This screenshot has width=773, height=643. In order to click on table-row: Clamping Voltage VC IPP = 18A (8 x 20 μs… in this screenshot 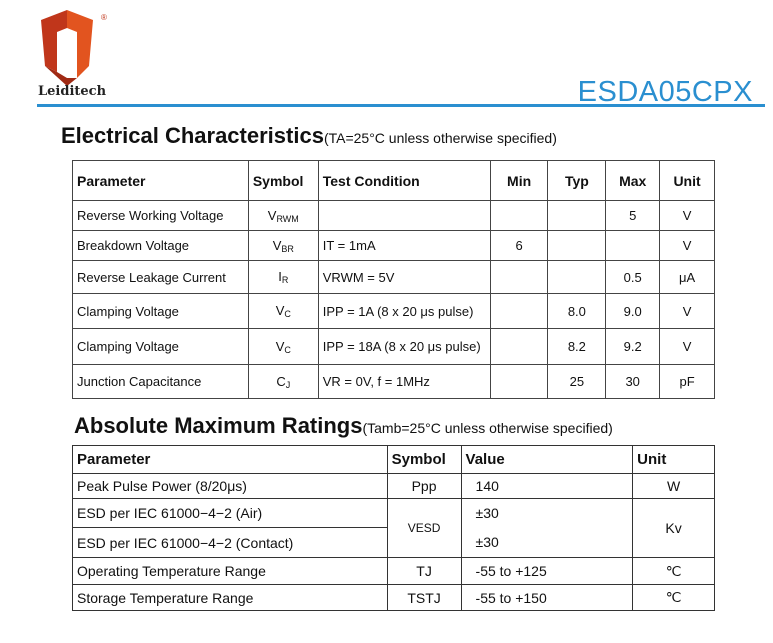, I will do `click(393, 346)`.